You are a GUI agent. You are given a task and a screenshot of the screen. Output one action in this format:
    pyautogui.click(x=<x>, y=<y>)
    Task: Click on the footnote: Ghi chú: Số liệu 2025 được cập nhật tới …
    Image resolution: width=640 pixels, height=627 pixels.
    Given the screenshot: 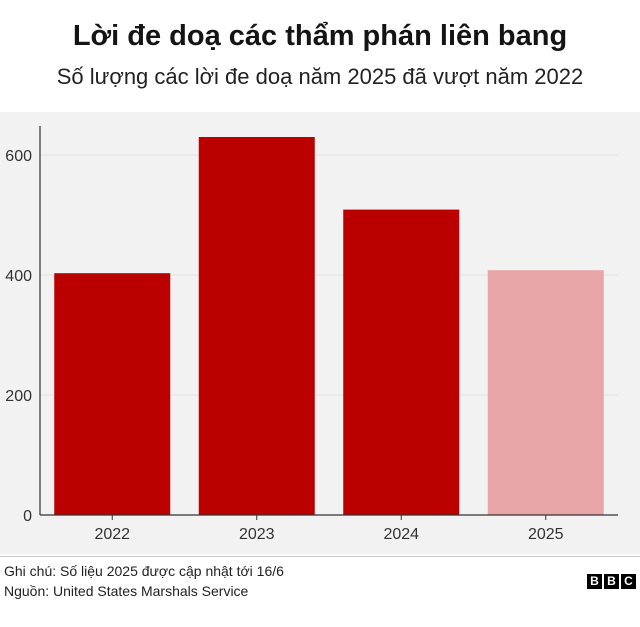 What is the action you would take?
    pyautogui.click(x=144, y=571)
    